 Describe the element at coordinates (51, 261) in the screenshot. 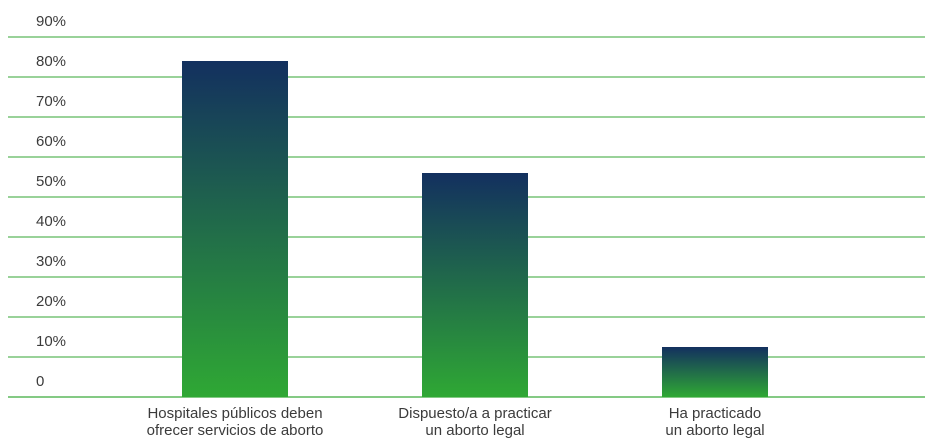

I see `y-tick-label: 30%` at that location.